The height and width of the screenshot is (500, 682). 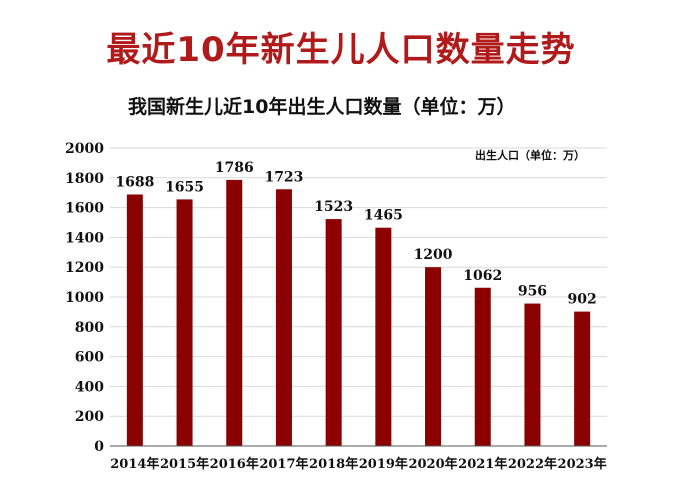 What do you see at coordinates (184, 464) in the screenshot?
I see `x-category-label: 2015年` at bounding box center [184, 464].